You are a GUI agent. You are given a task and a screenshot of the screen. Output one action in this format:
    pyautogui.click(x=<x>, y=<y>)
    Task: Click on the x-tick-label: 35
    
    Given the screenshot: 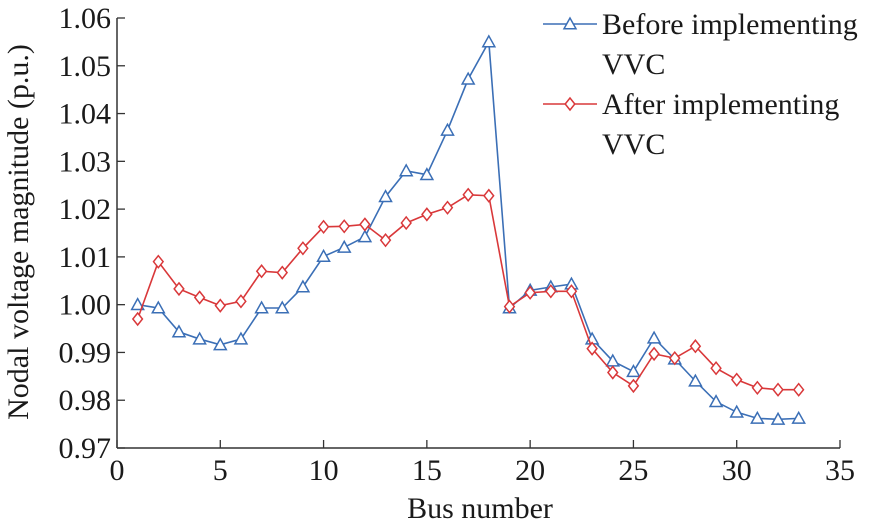 What is the action you would take?
    pyautogui.click(x=840, y=470)
    